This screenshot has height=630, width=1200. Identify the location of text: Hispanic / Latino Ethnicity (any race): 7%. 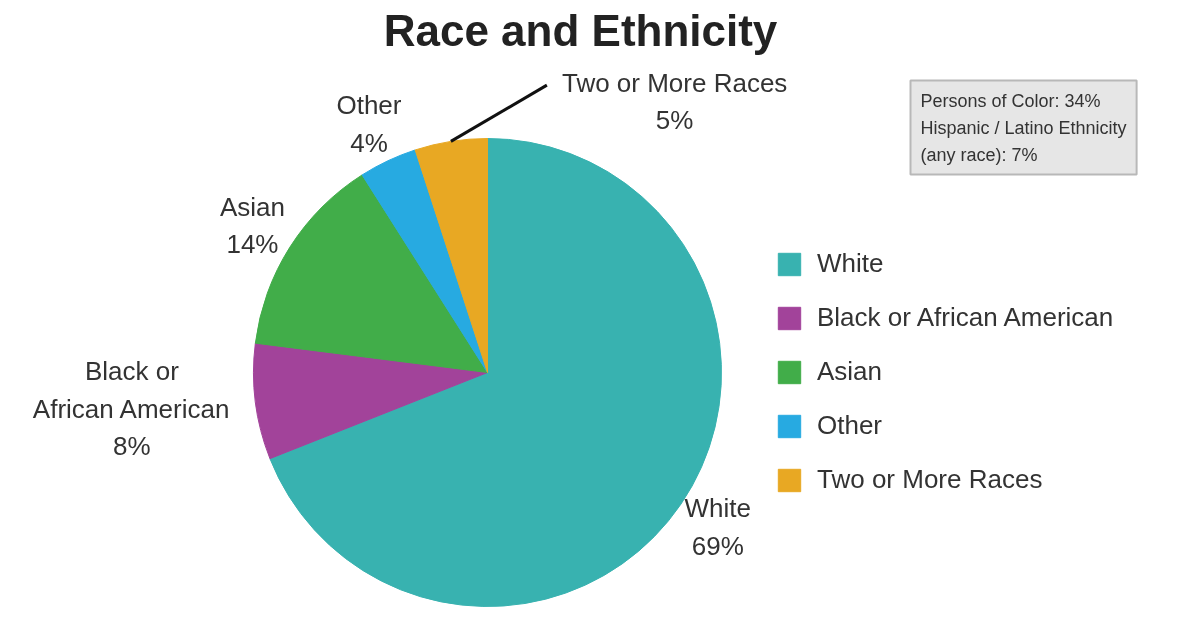
(1023, 141).